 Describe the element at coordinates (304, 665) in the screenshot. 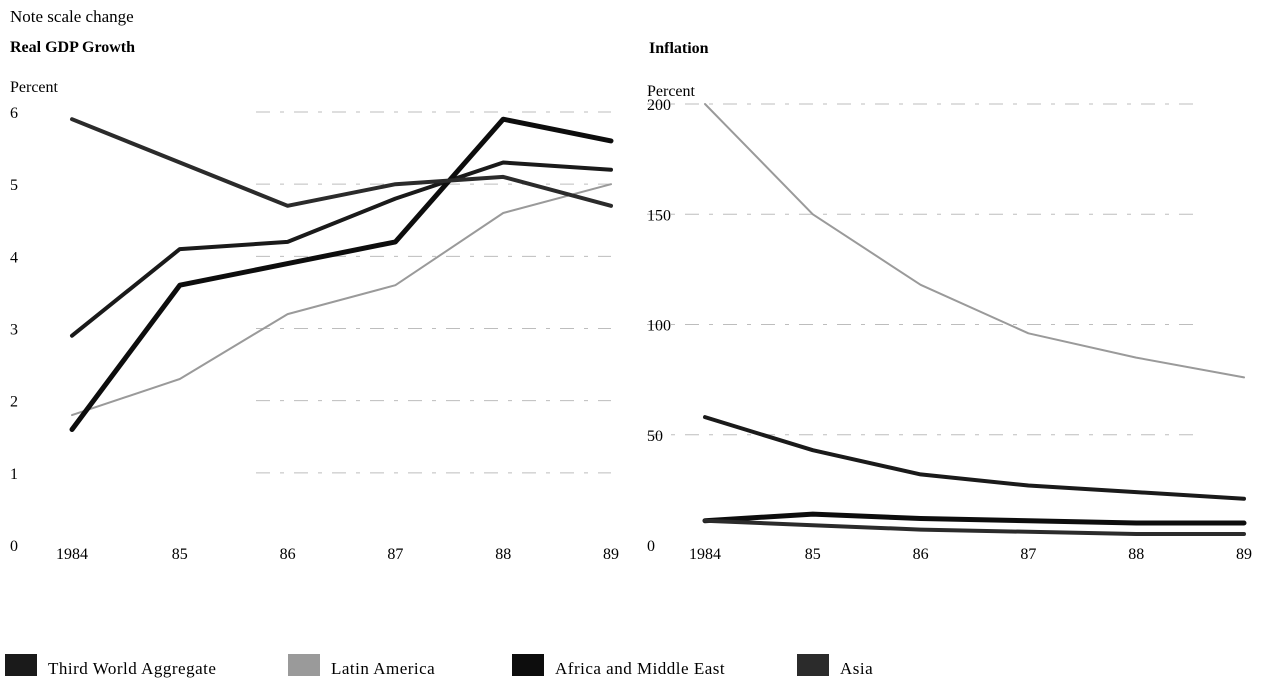

I see `legend-swatch-latin-america` at that location.